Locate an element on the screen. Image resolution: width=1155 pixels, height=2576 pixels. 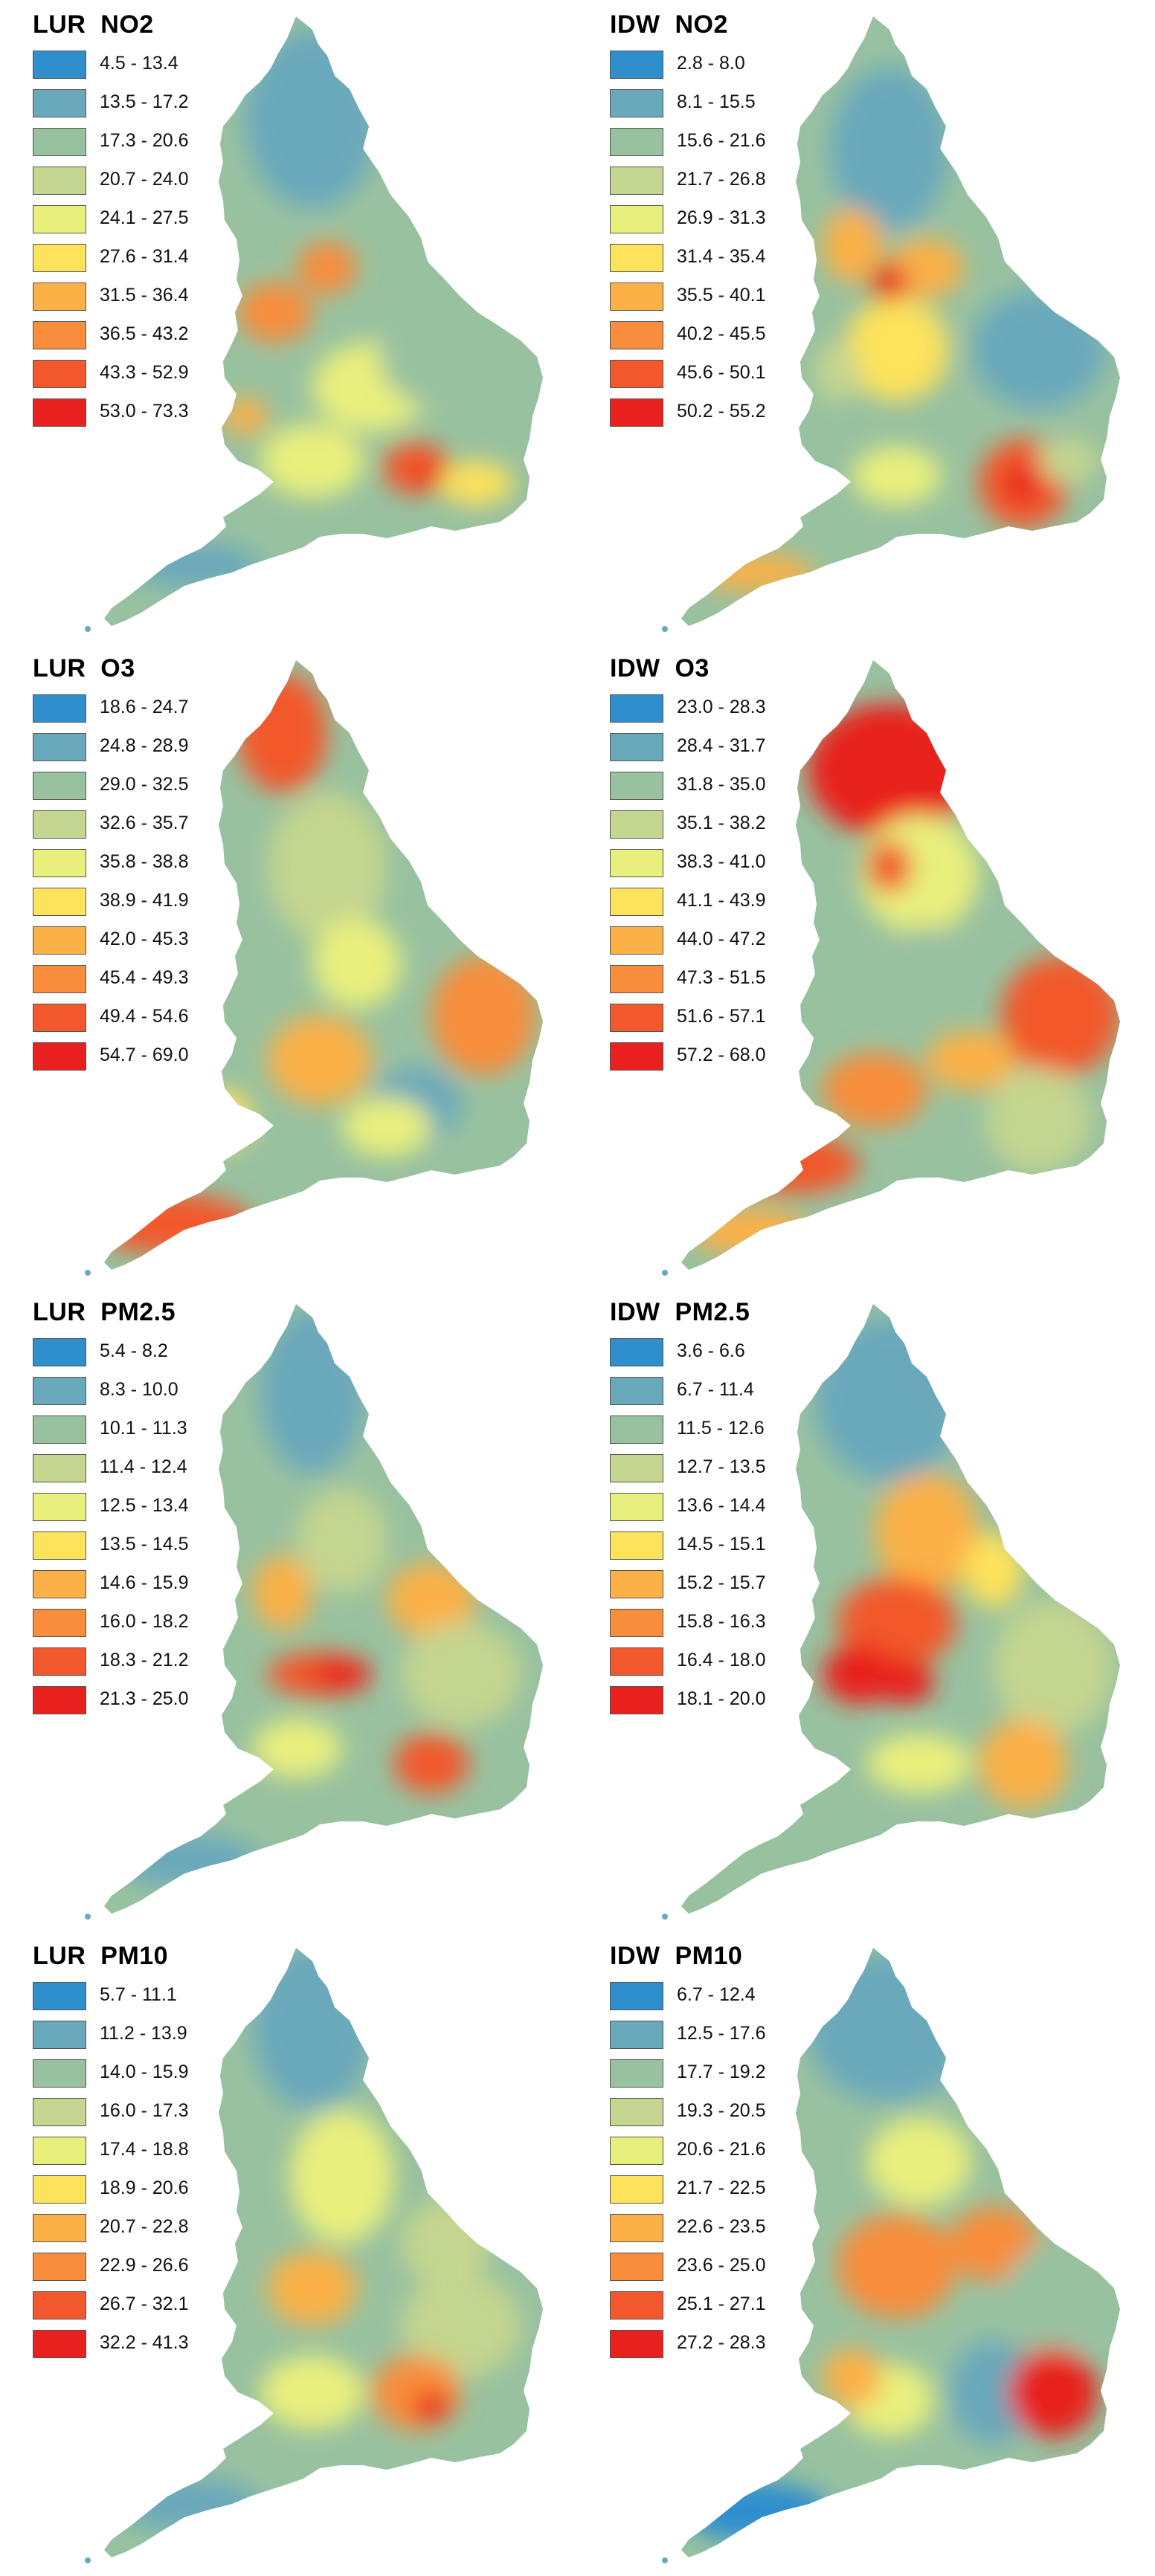
legend-range-label: 12.5 - 13.4 is located at coordinates (144, 1505).